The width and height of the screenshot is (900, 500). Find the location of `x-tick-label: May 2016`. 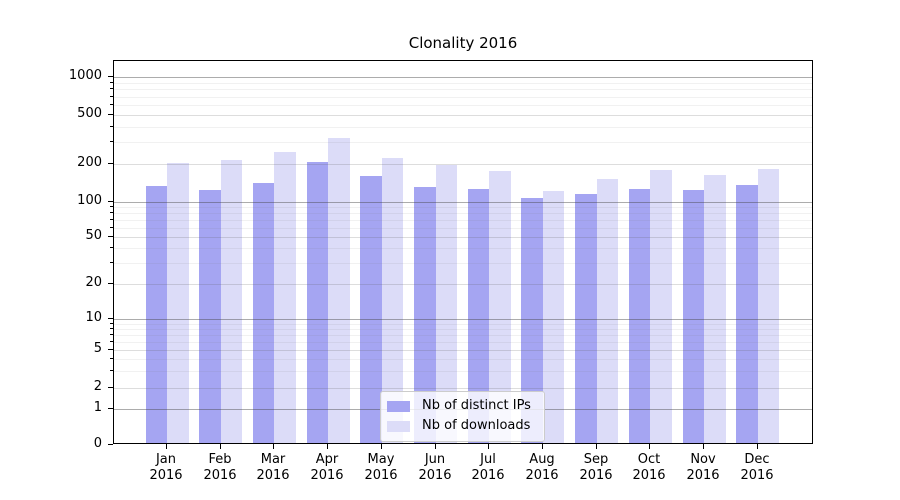

x-tick-label: May 2016 is located at coordinates (381, 467).